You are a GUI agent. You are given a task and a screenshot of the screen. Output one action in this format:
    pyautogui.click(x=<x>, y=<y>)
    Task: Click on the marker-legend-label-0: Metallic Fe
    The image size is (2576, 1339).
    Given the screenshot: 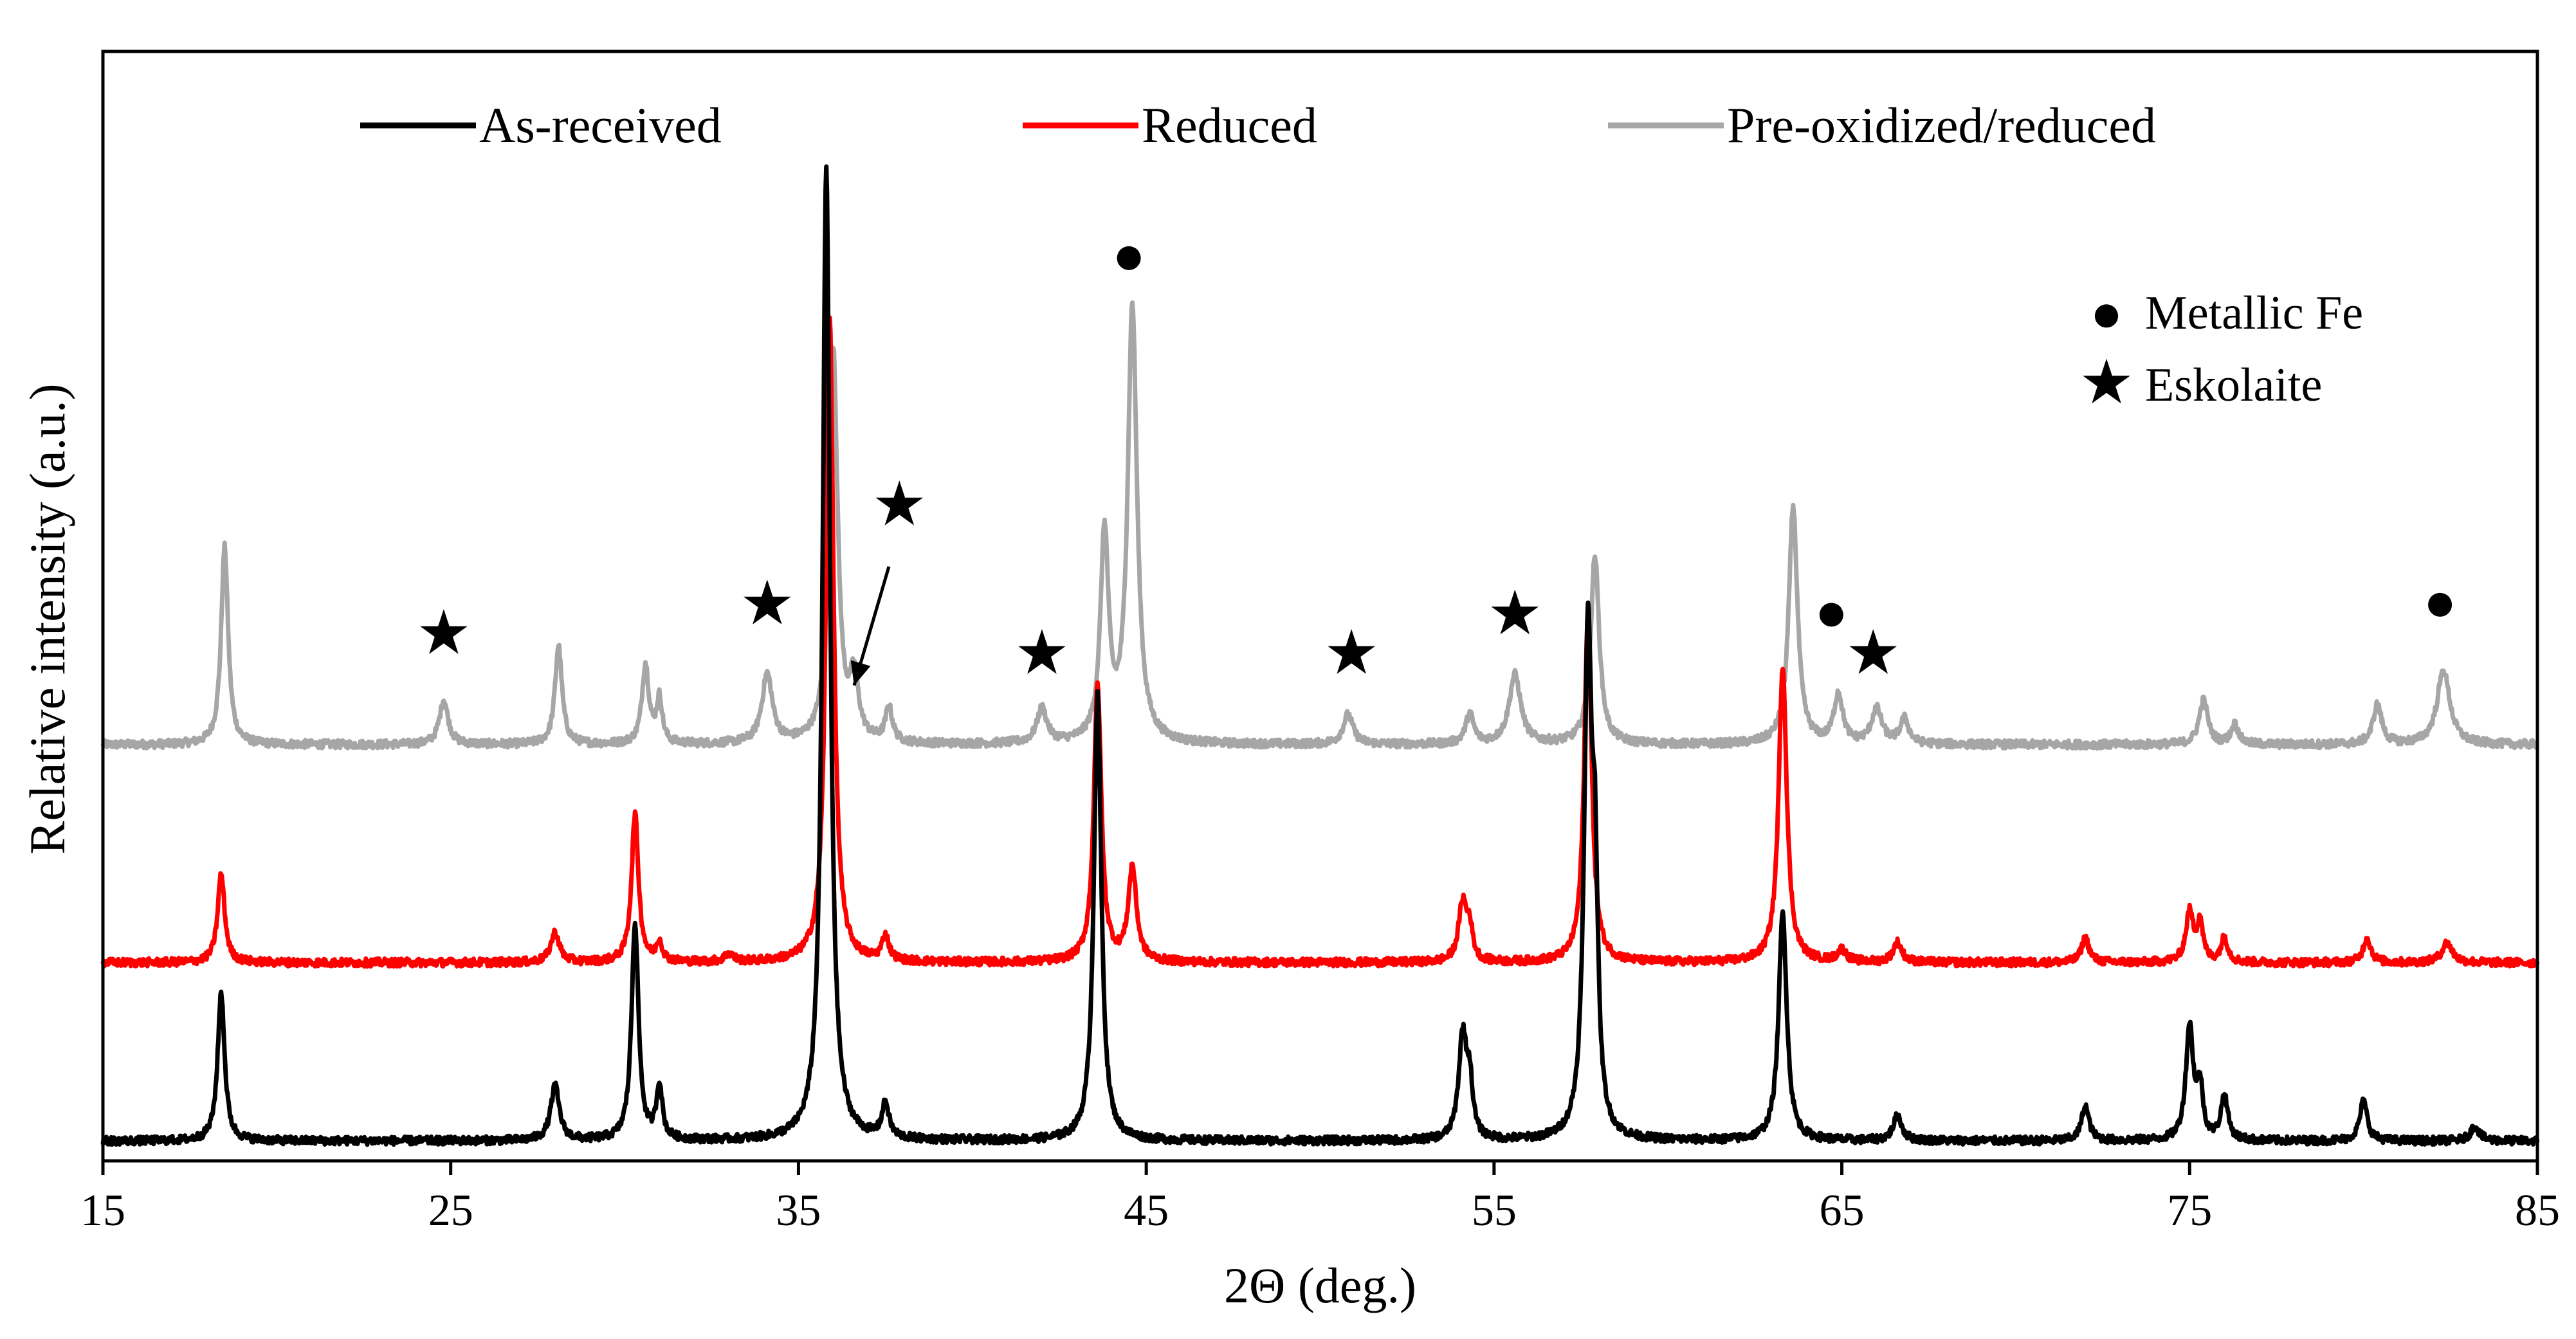 What is the action you would take?
    pyautogui.click(x=2254, y=313)
    